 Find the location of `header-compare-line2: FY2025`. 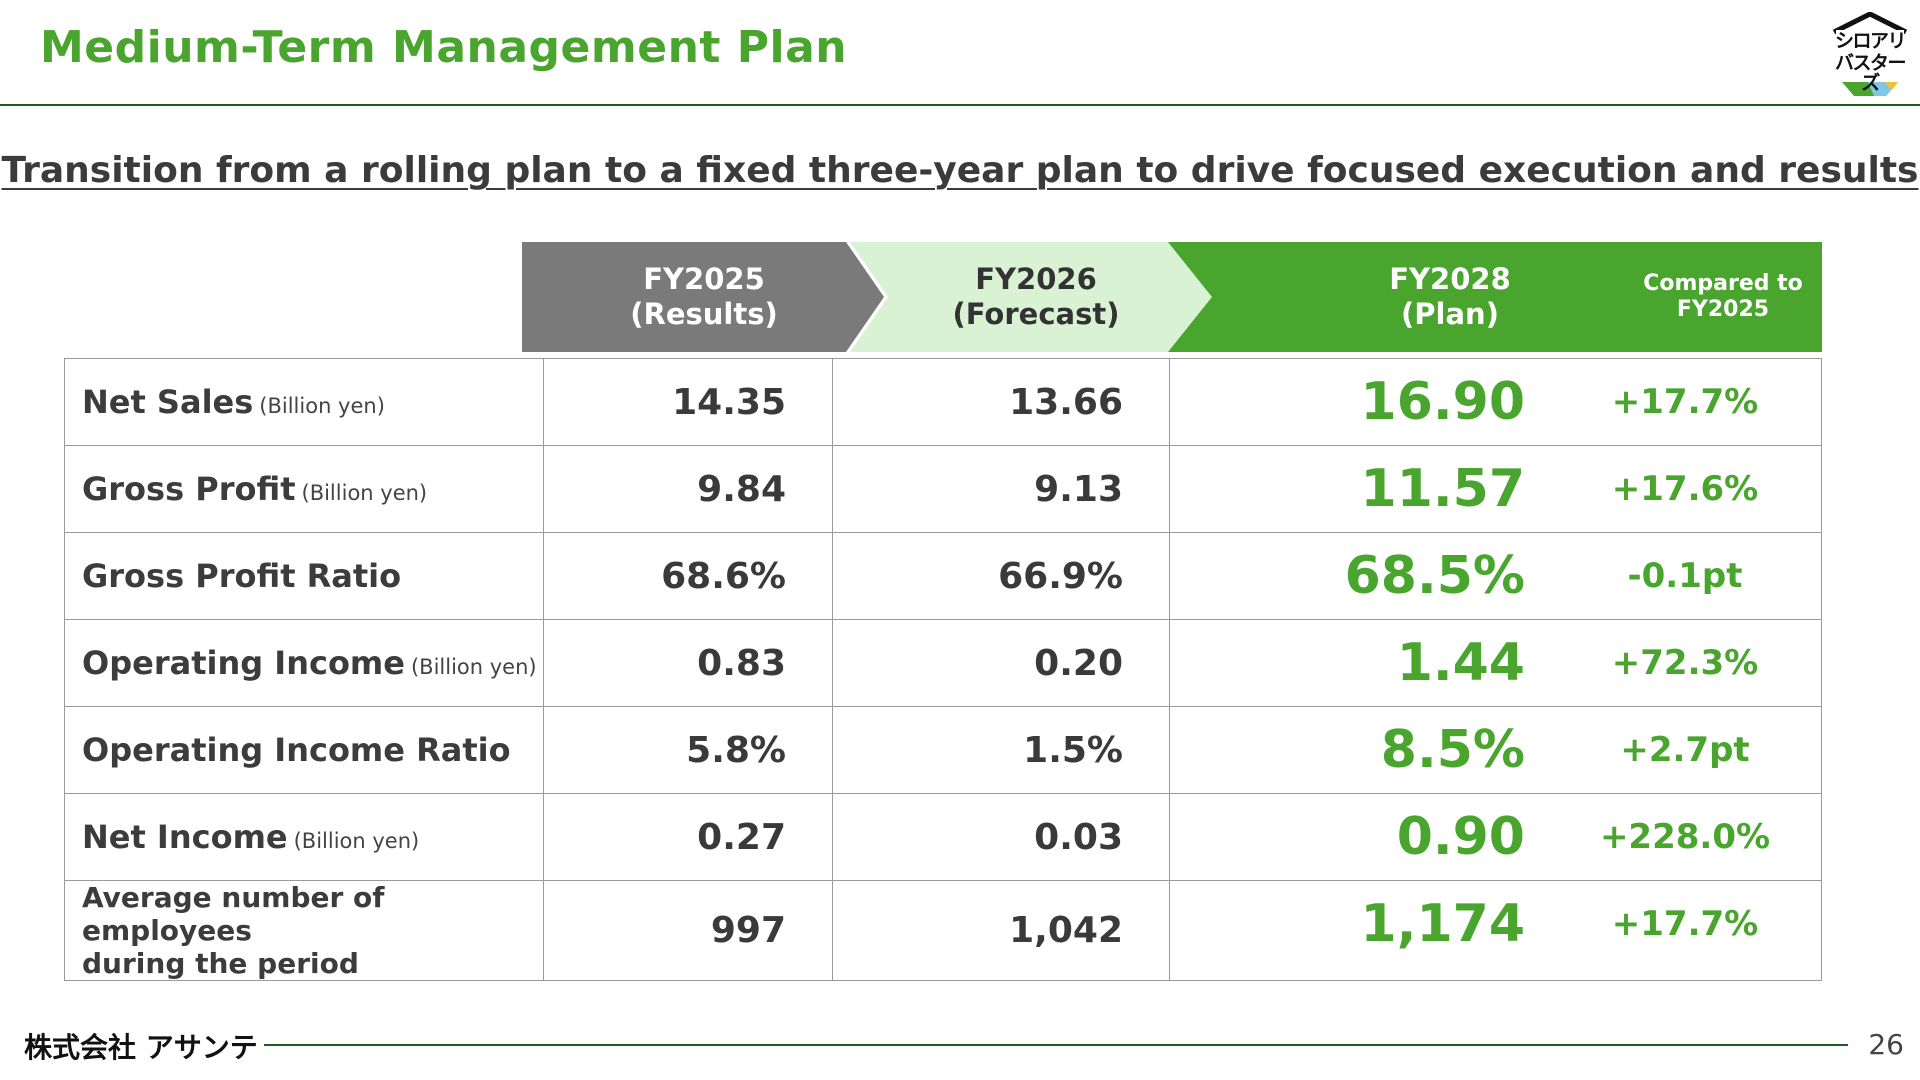

header-compare-line2: FY2025 is located at coordinates (1723, 309).